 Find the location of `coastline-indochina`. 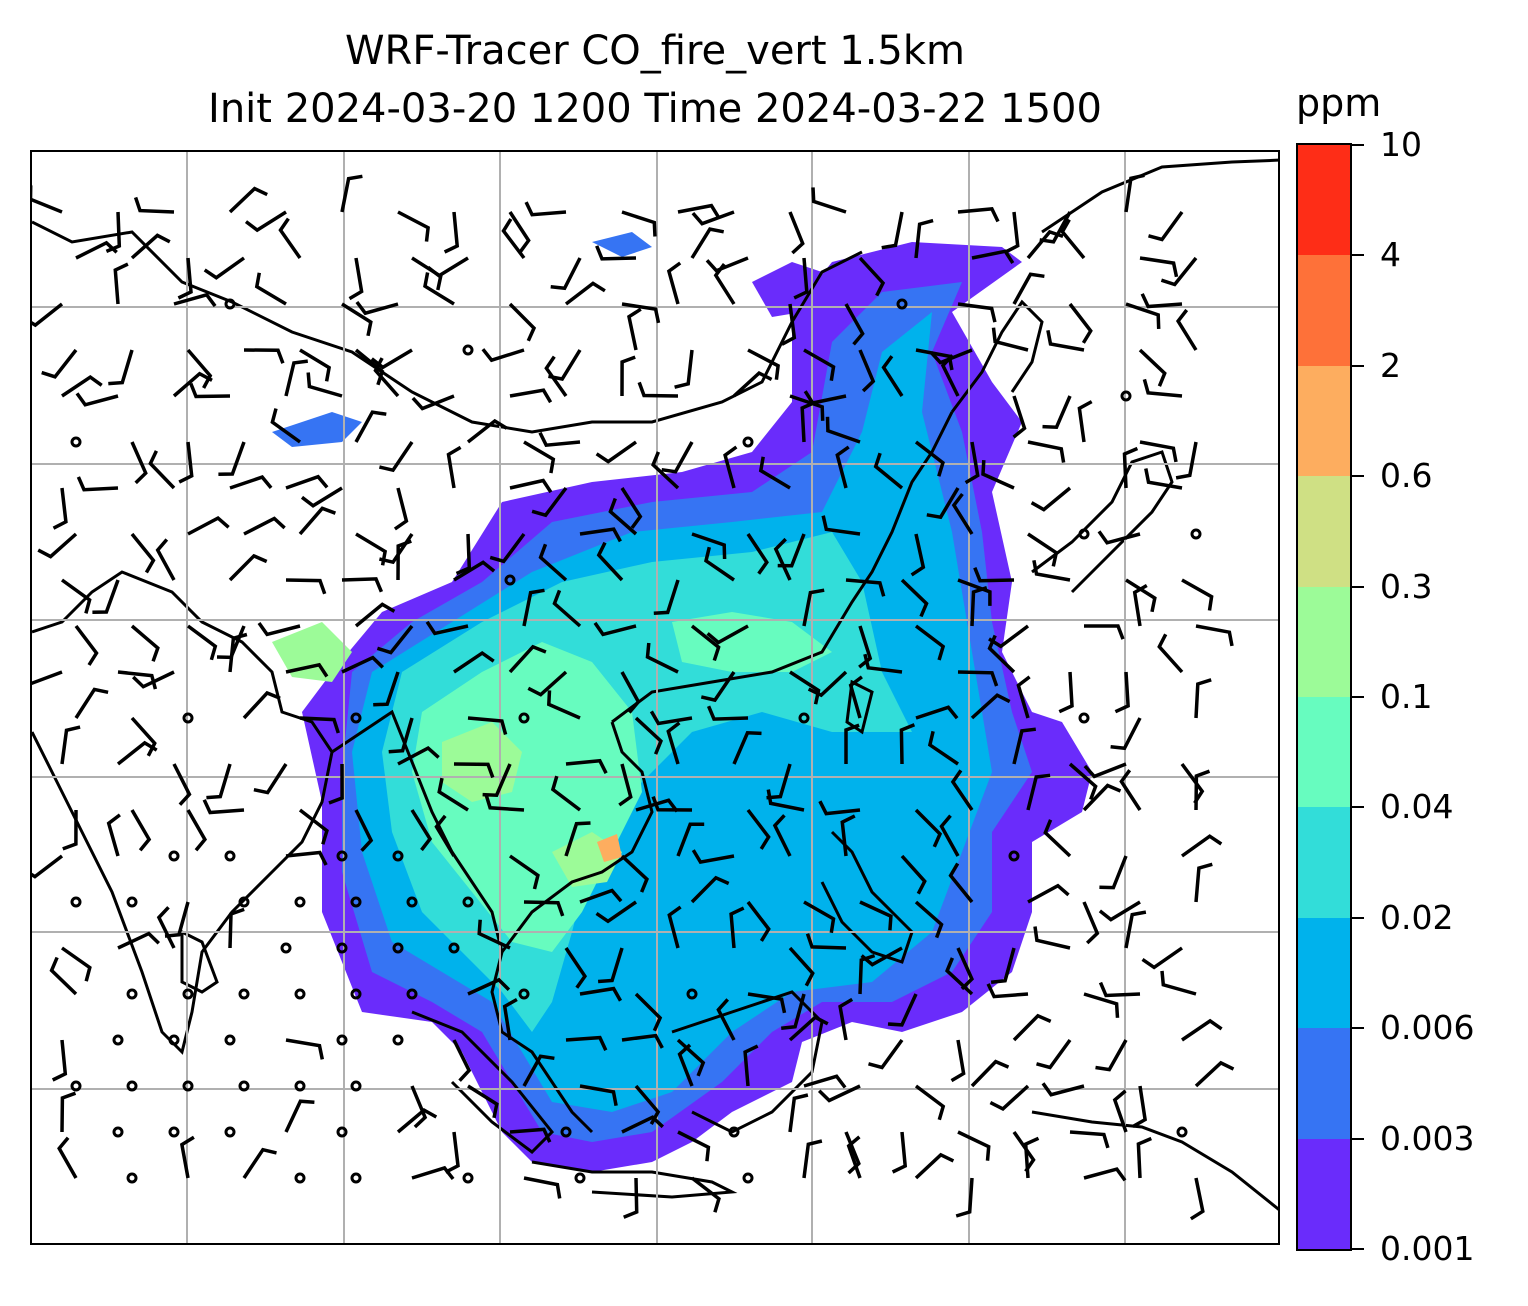

coastline-indochina is located at coordinates (462, 921).